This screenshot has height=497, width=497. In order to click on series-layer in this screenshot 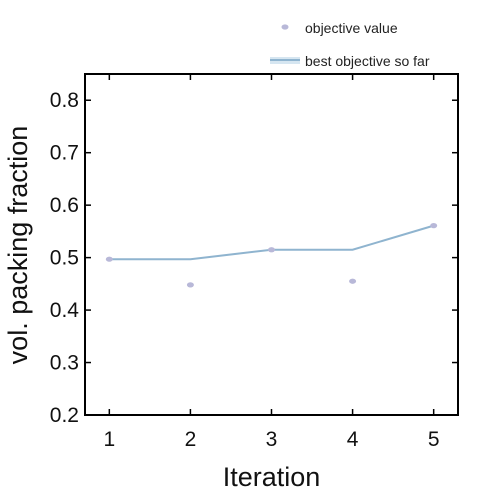, I will do `click(271, 255)`.